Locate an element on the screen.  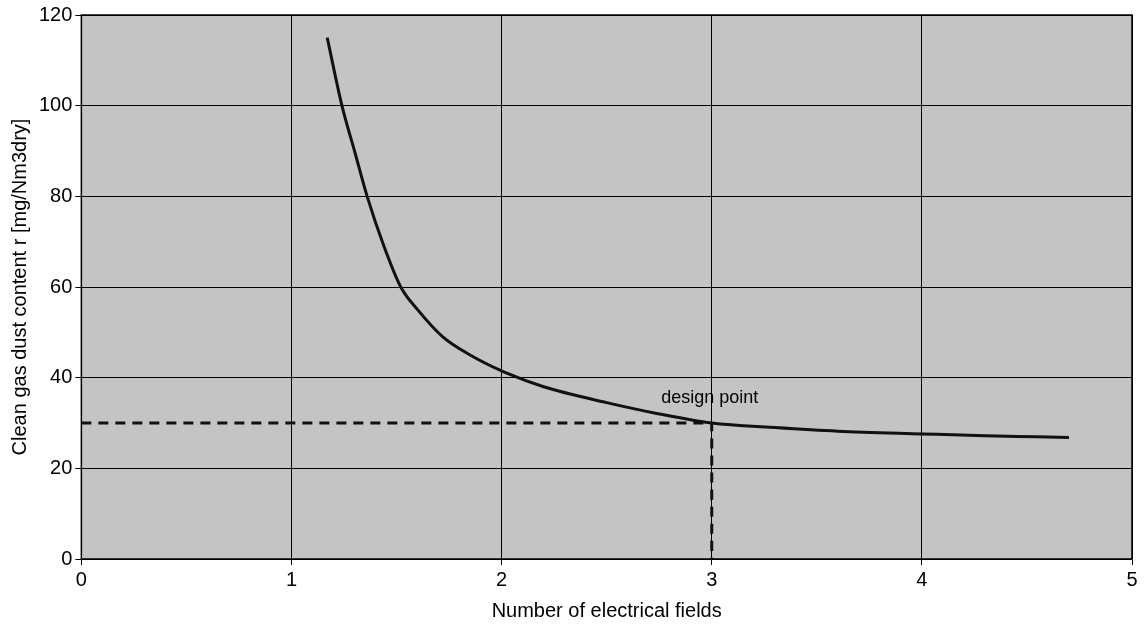
x-tick-label: 2 is located at coordinates (502, 578).